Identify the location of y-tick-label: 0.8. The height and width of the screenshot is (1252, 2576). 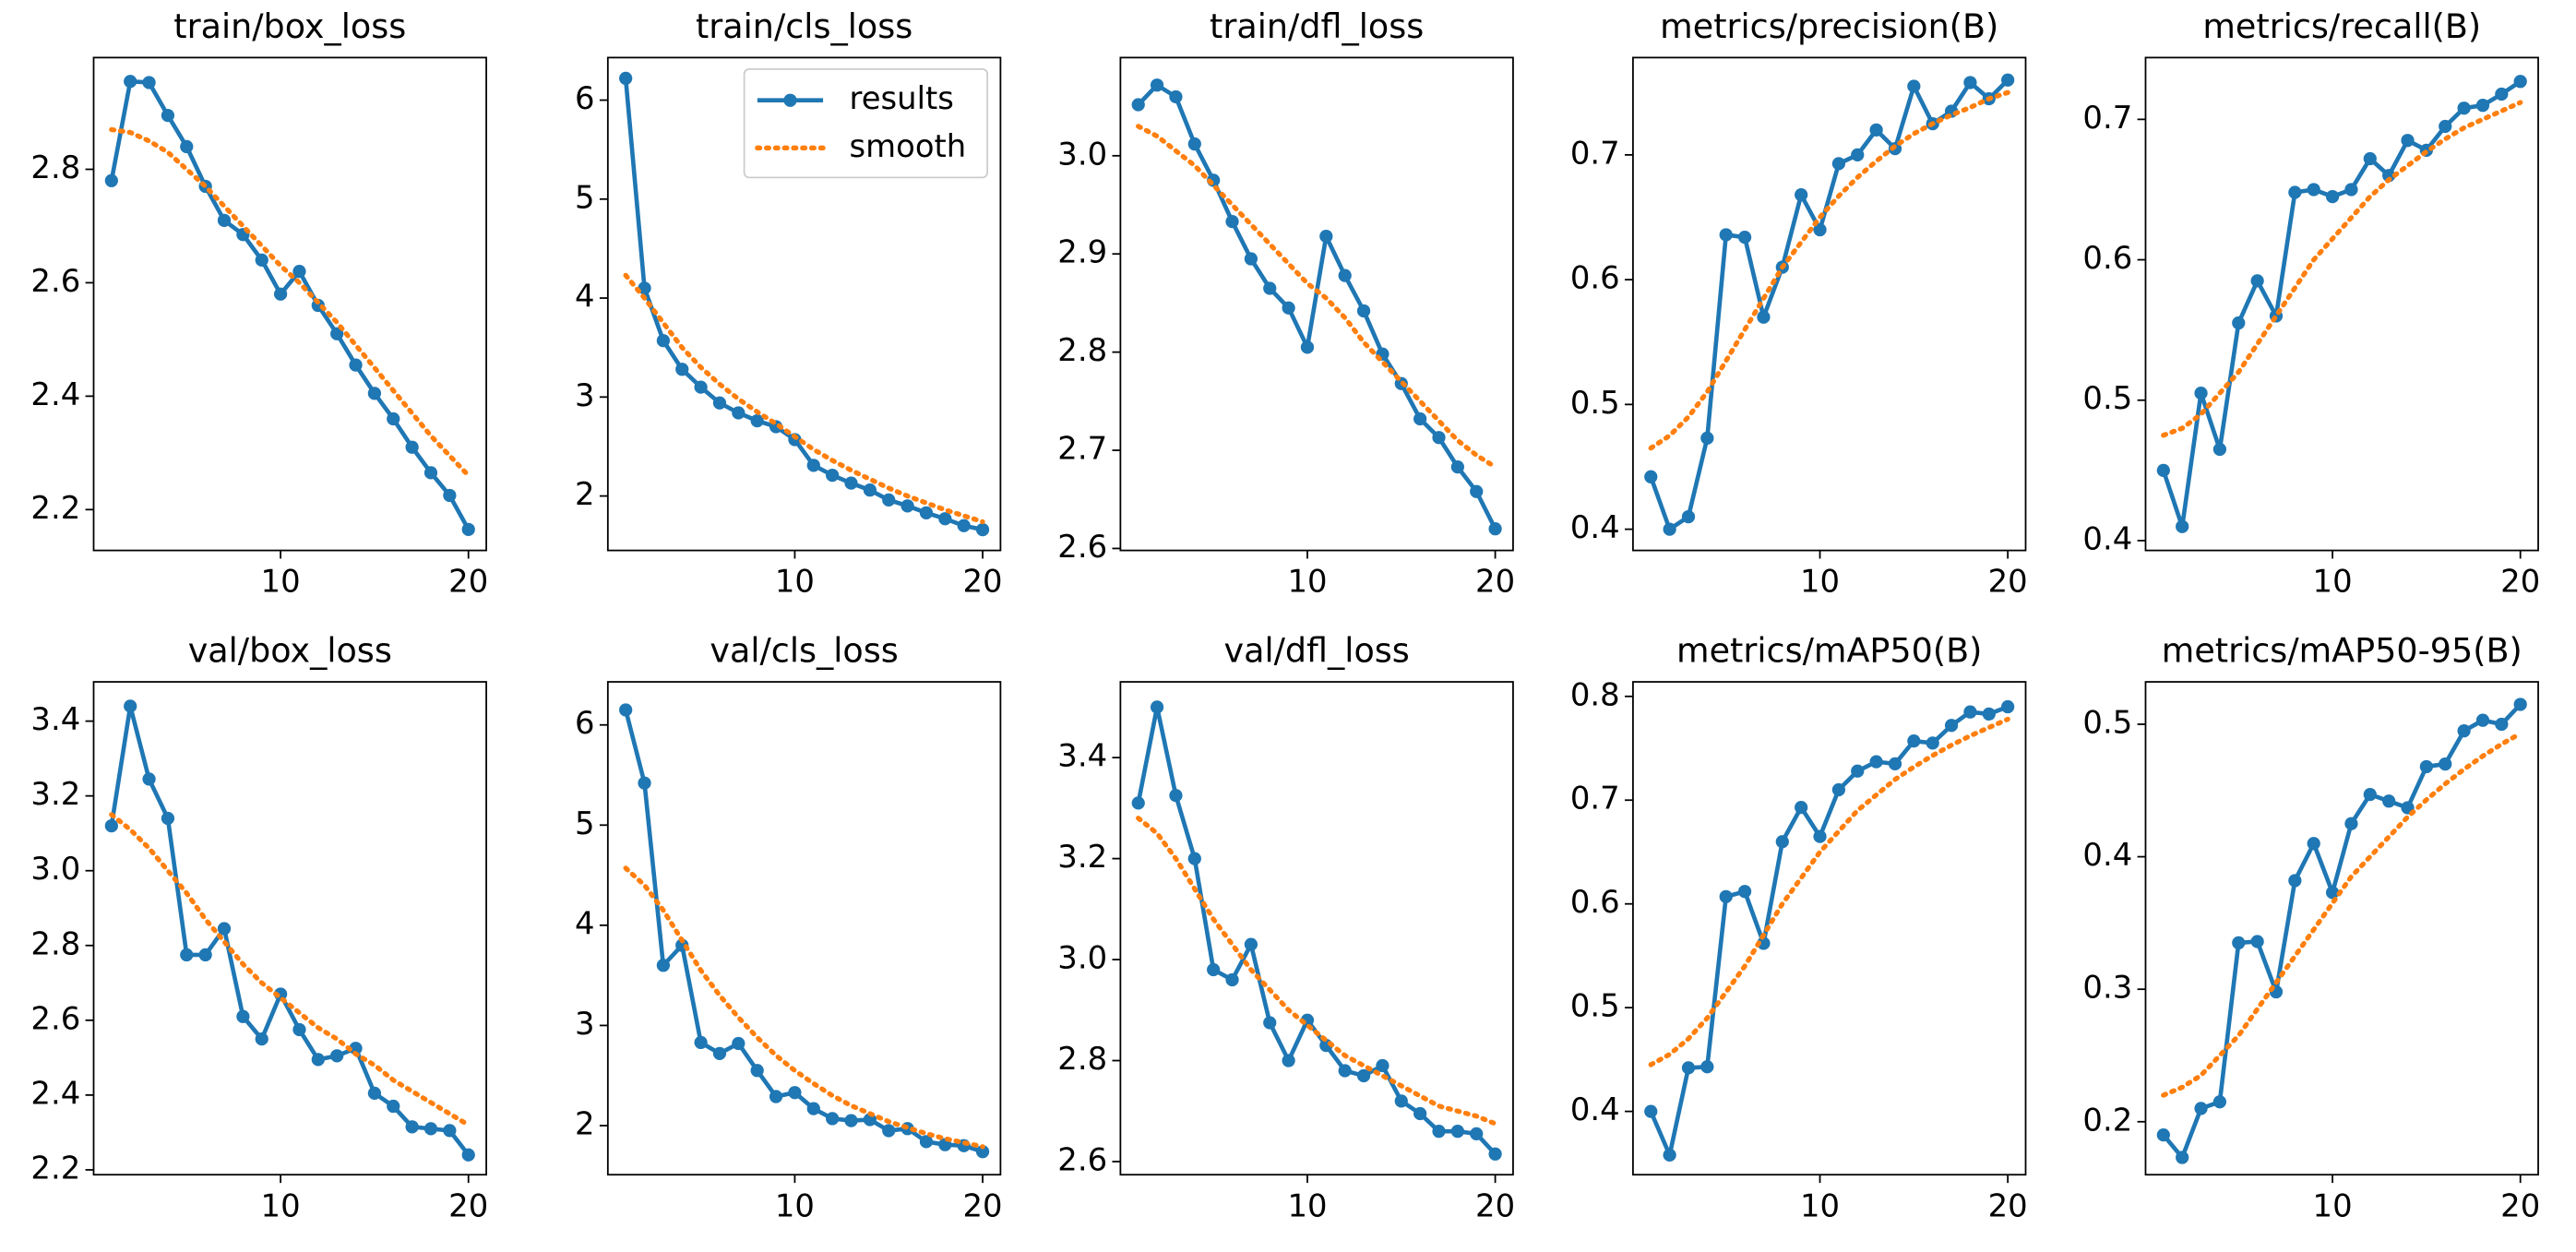
(1595, 694).